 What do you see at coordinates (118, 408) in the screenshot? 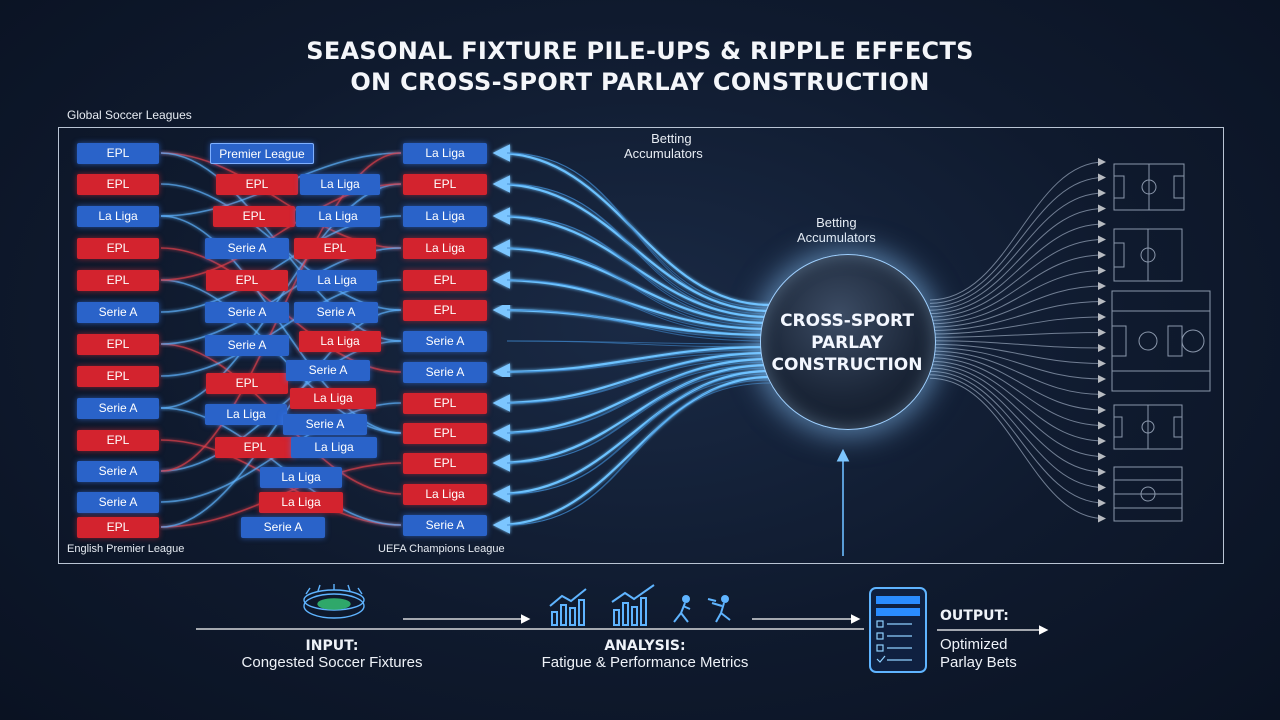
I see `col1-chip-8: Serie A` at bounding box center [118, 408].